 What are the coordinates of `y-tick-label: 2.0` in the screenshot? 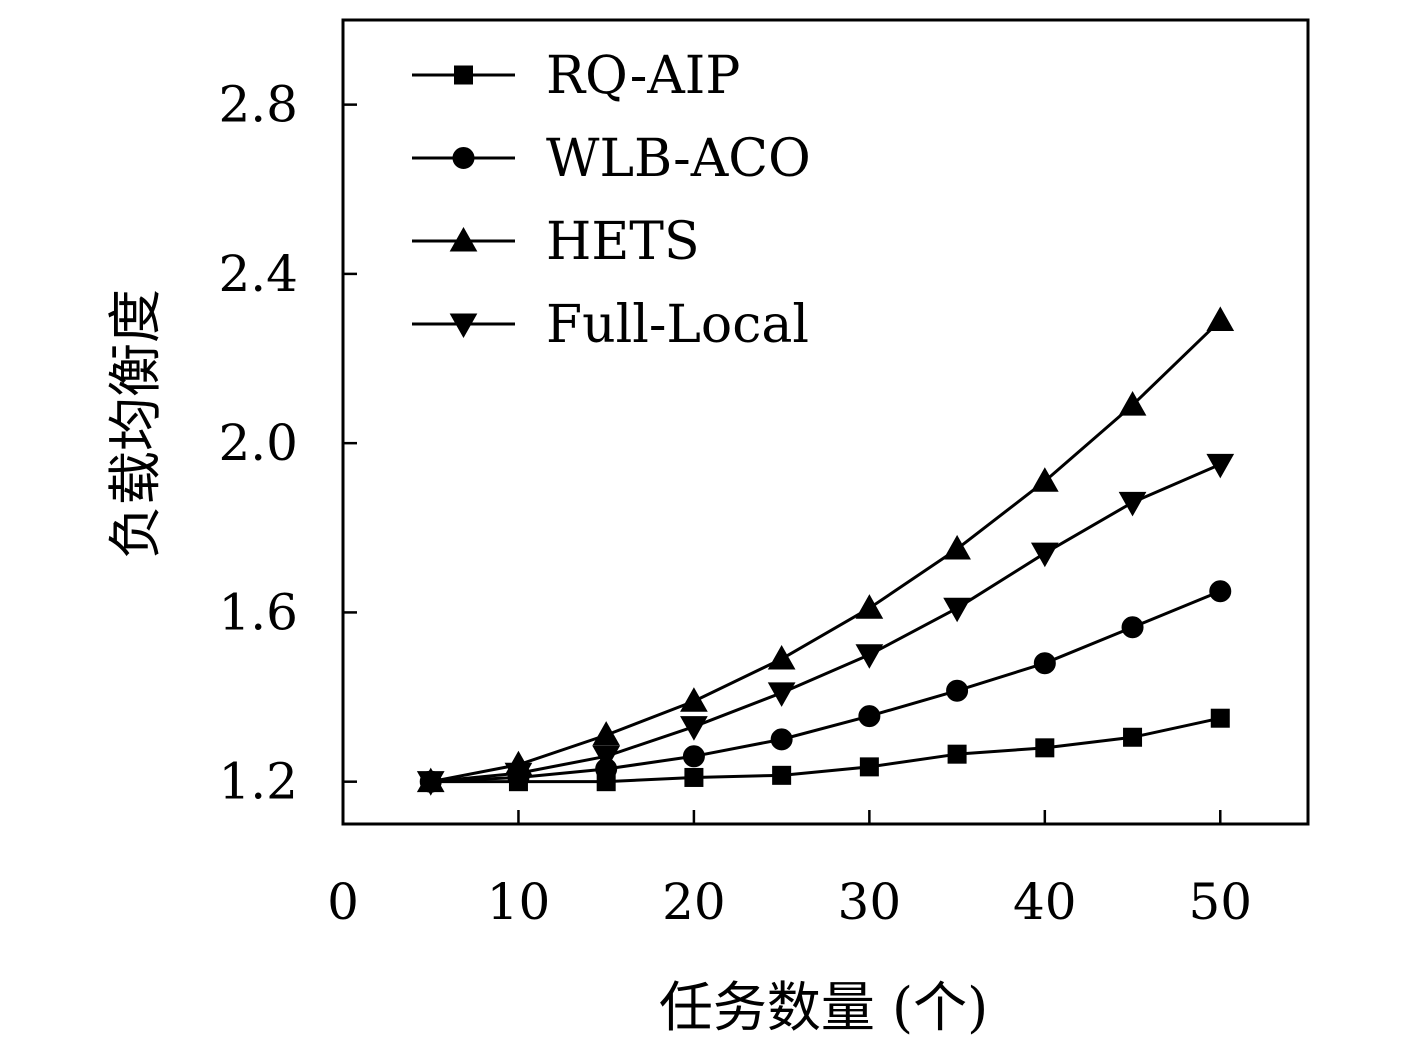 It's located at (258, 443).